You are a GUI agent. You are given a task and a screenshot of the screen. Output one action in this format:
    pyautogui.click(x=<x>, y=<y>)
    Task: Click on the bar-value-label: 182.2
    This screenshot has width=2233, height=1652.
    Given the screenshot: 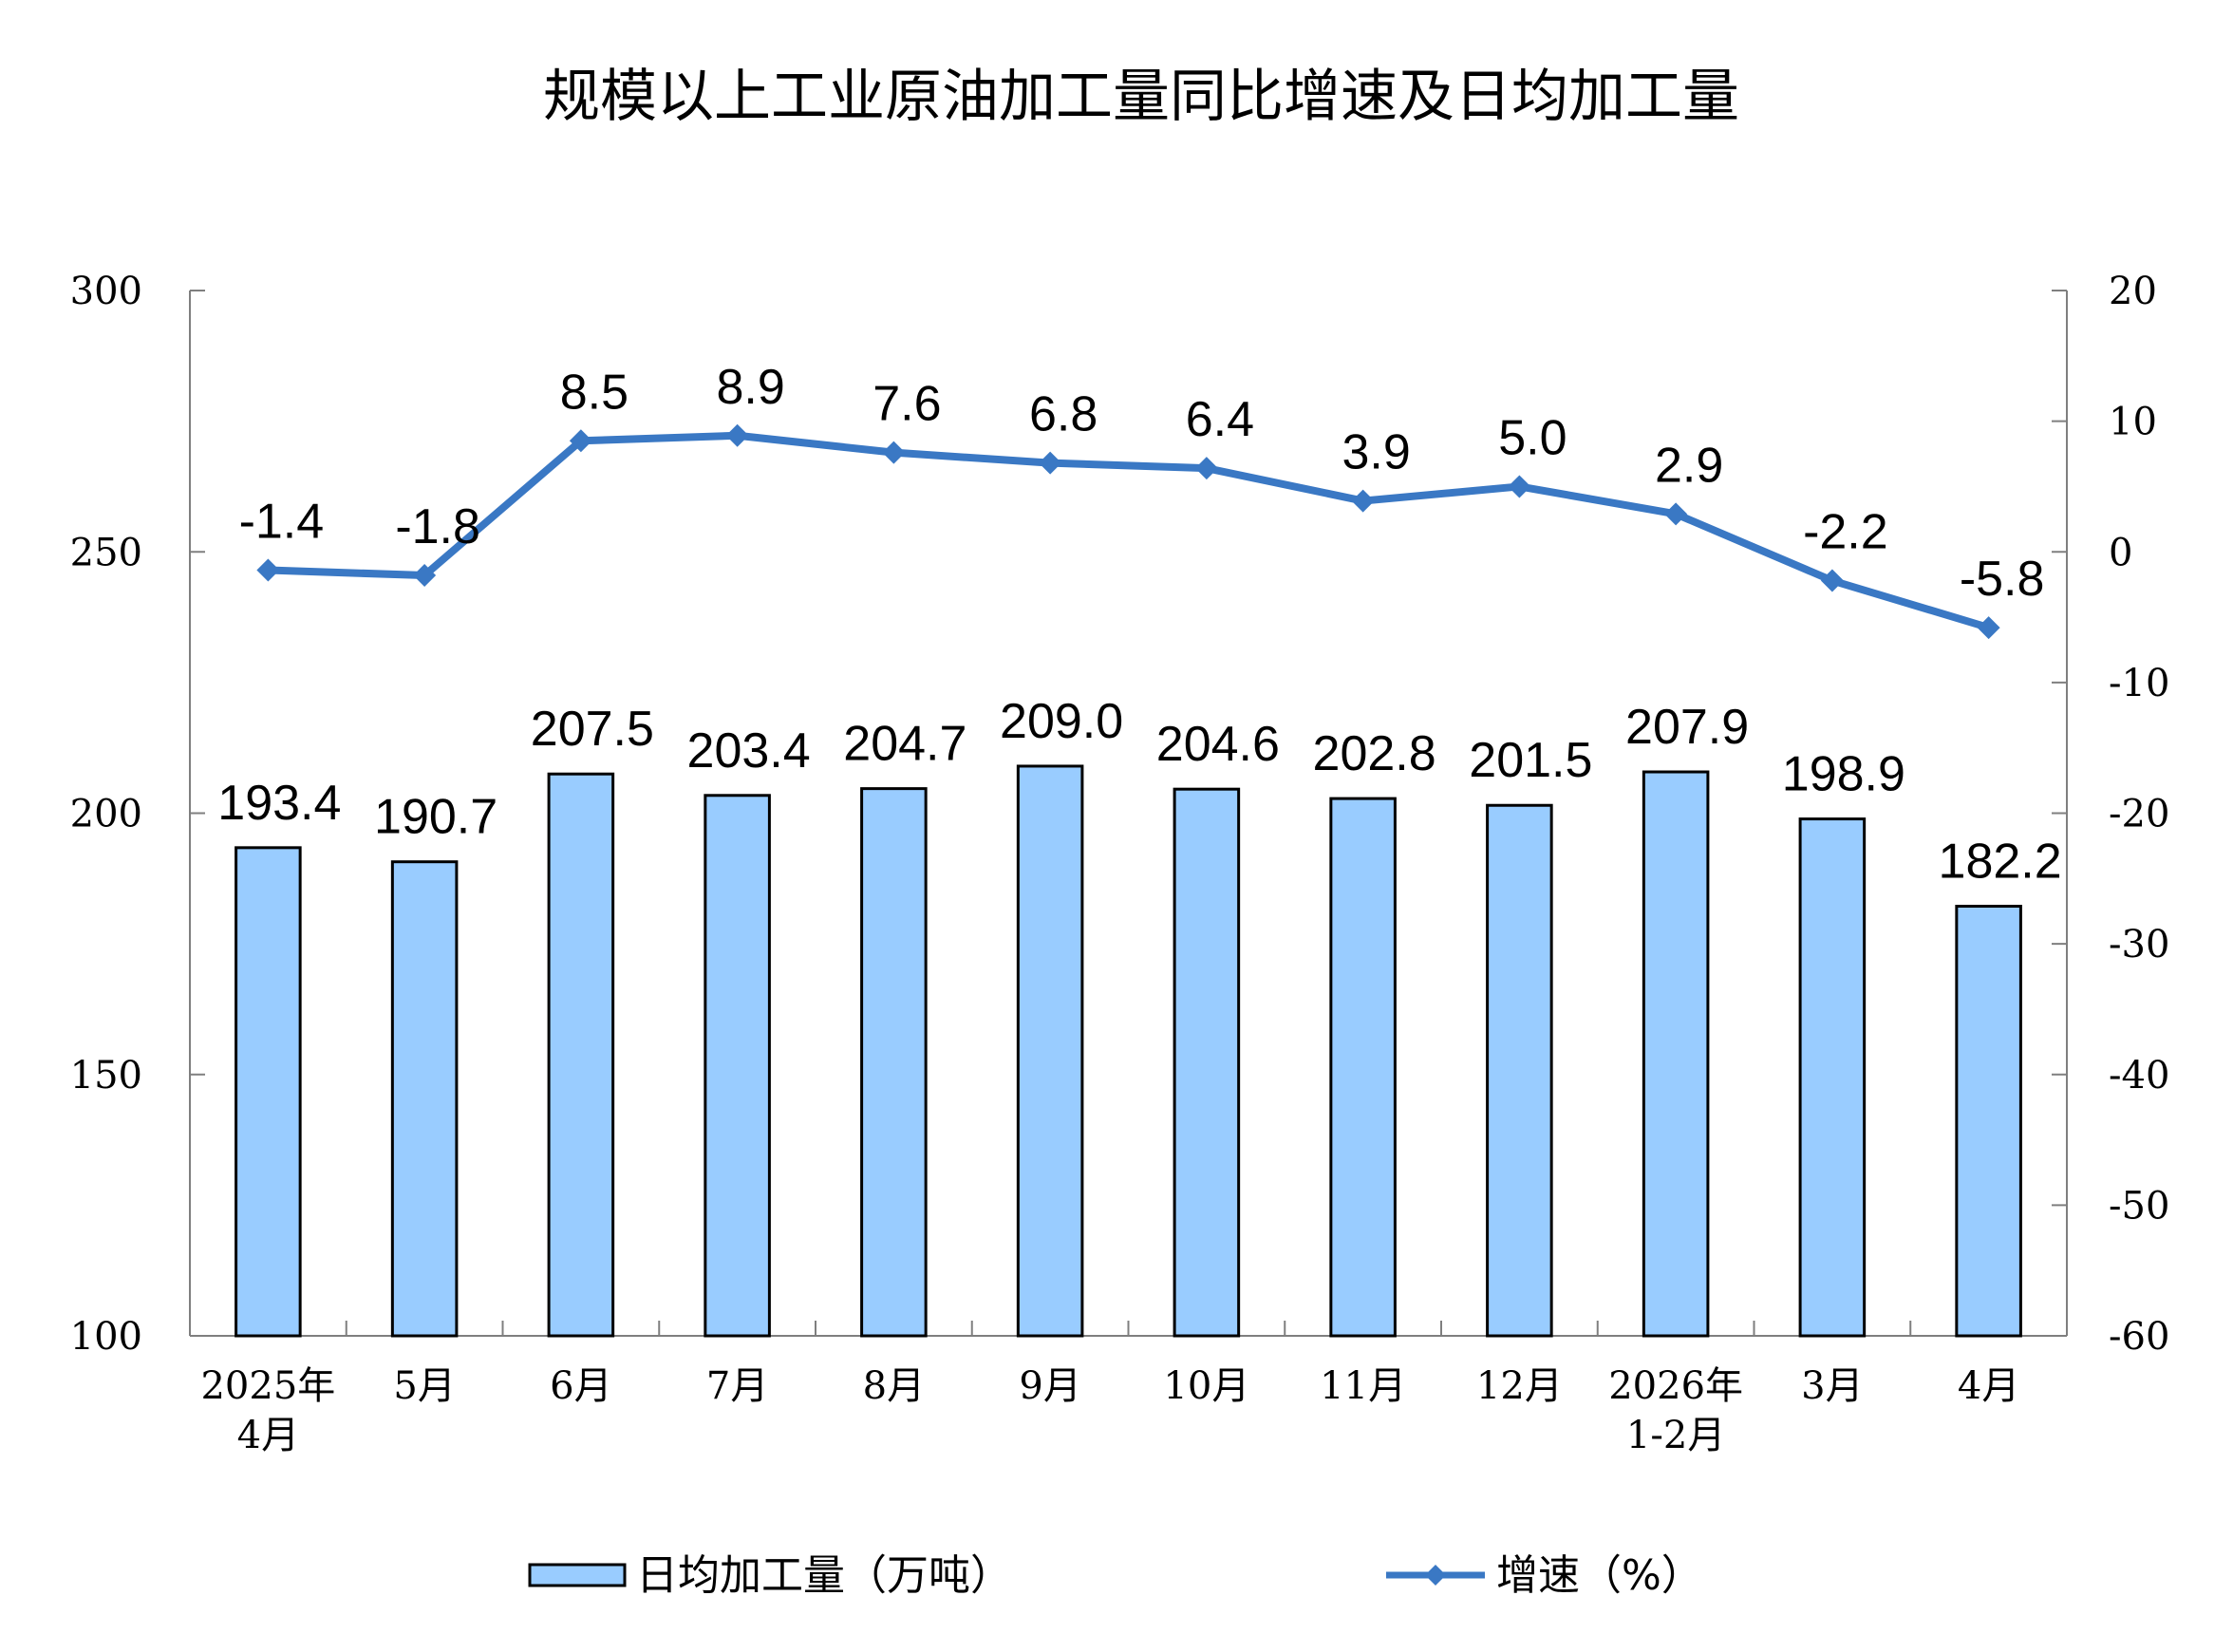 What is the action you would take?
    pyautogui.click(x=2000, y=861)
    